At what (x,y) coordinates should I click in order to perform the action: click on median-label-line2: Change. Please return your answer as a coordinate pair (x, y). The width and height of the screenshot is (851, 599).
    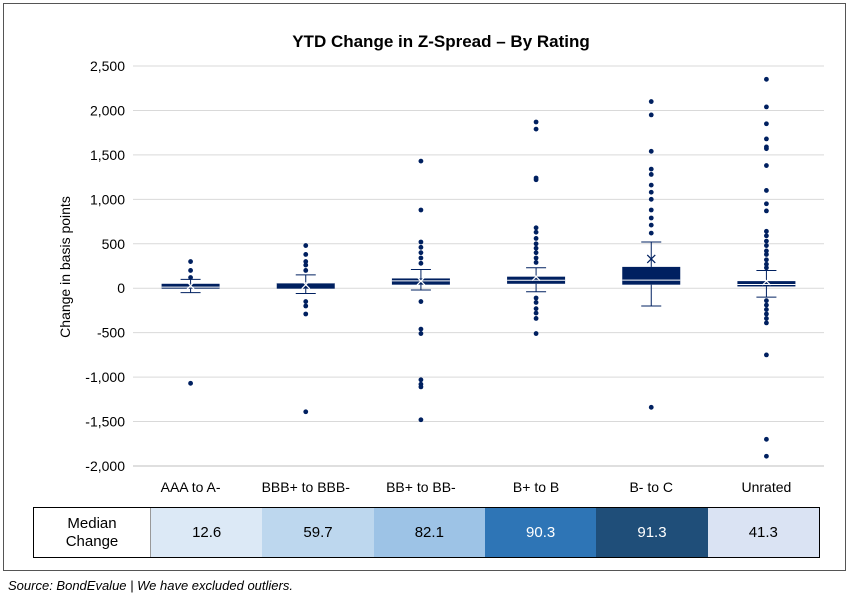
    Looking at the image, I should click on (92, 541).